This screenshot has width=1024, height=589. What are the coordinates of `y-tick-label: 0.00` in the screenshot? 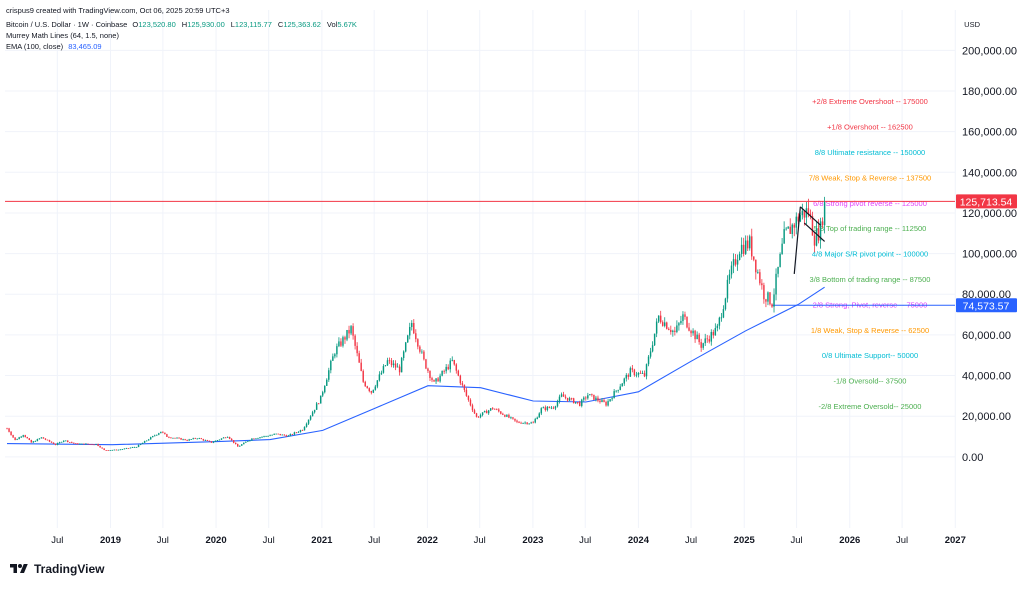 It's located at (972, 458).